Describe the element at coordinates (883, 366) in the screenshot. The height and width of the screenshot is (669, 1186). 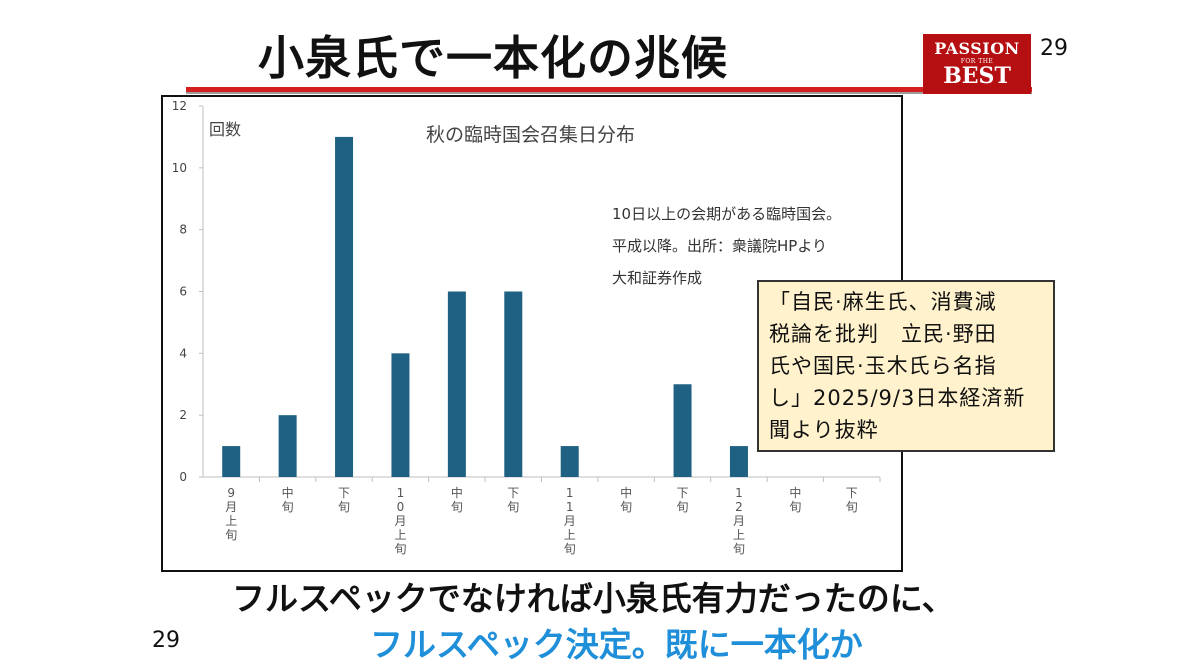
I see `callout-line: 氏や国民·玉木氏ら名指` at that location.